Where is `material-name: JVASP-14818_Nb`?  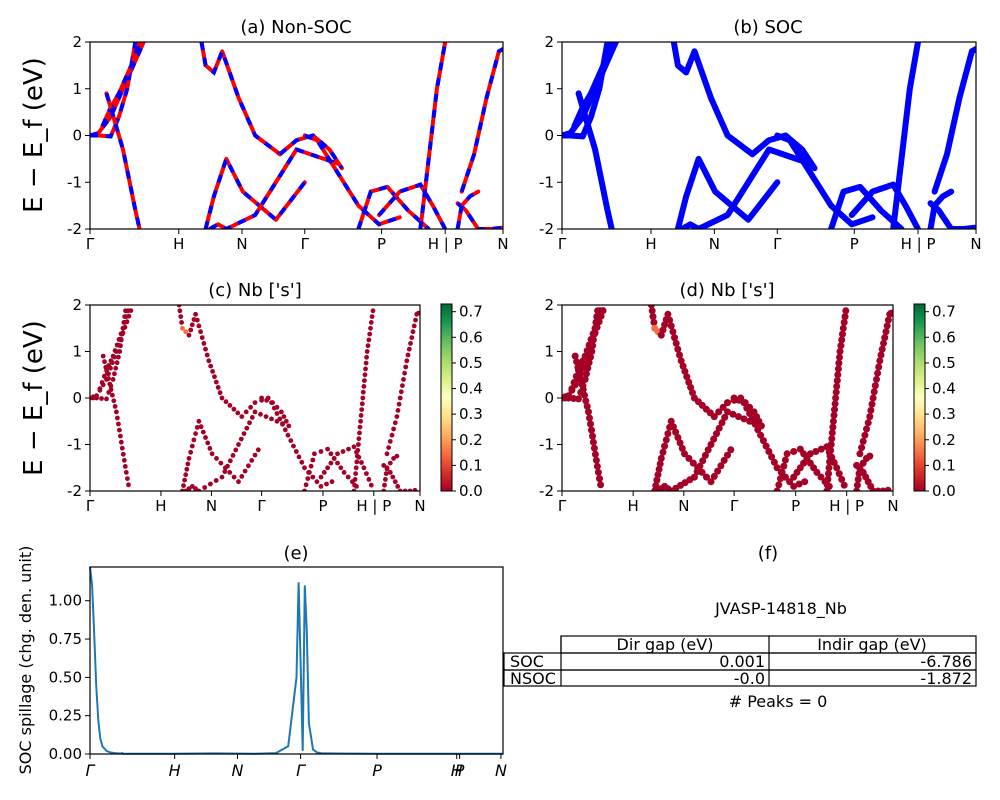 material-name: JVASP-14818_Nb is located at coordinates (780, 609).